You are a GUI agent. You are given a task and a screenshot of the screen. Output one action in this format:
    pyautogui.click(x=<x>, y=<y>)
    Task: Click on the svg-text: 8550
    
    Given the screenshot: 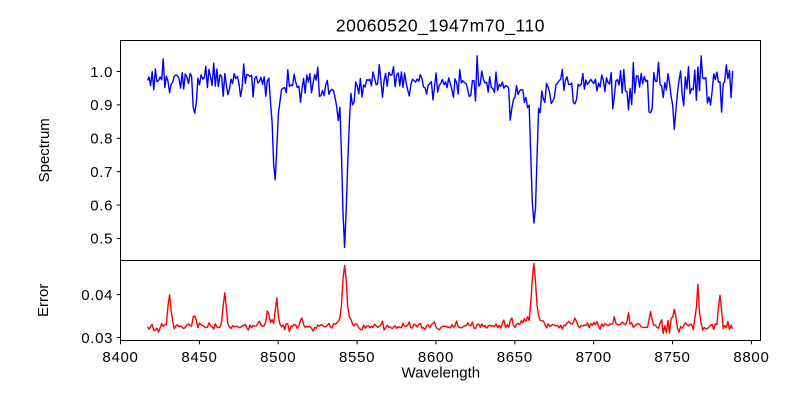 What is the action you would take?
    pyautogui.click(x=357, y=357)
    